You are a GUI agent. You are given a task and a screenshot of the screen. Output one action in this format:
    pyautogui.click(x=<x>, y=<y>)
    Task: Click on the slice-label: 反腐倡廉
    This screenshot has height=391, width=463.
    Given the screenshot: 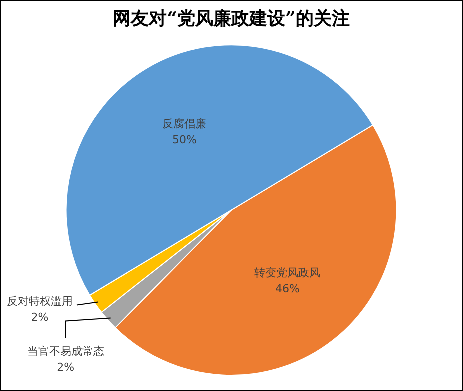 What is the action you would take?
    pyautogui.click(x=184, y=123)
    